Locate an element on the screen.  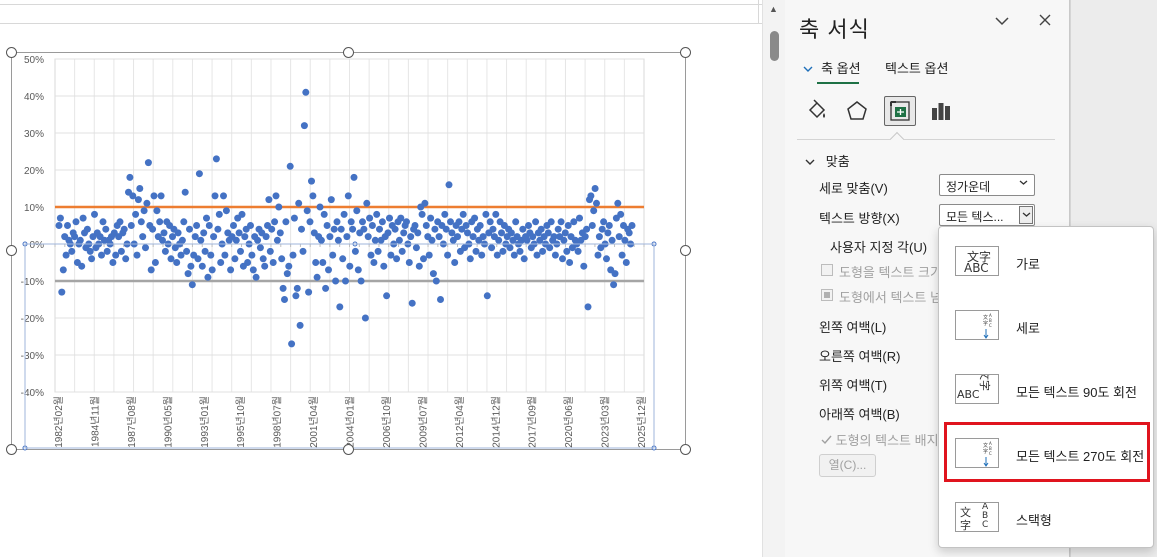
menu-item-stacked: 文 字 A B C 스택형 is located at coordinates (1047, 516).